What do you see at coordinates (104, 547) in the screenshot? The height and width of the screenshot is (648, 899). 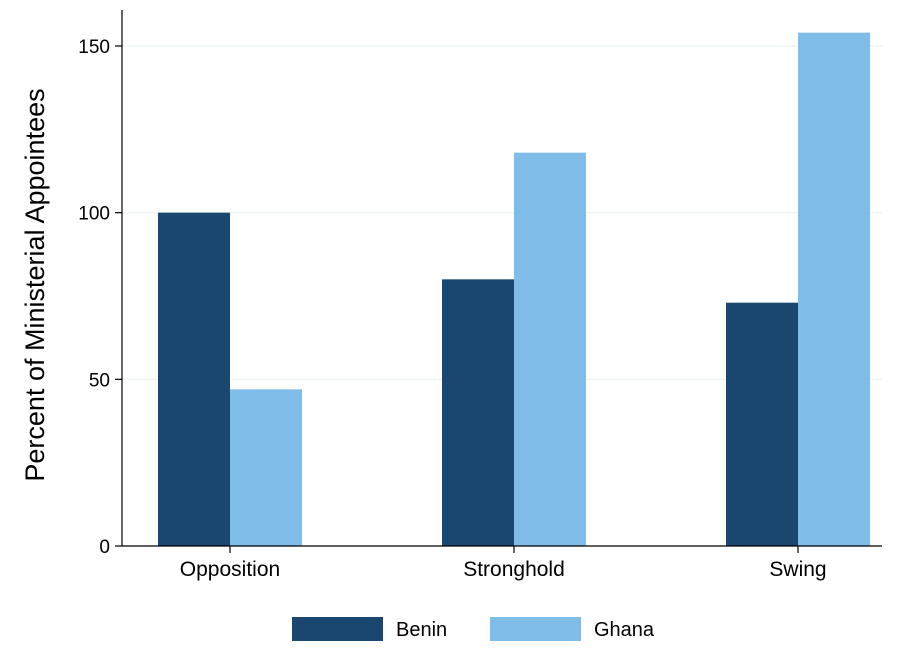 I see `y-tick-label: 0` at bounding box center [104, 547].